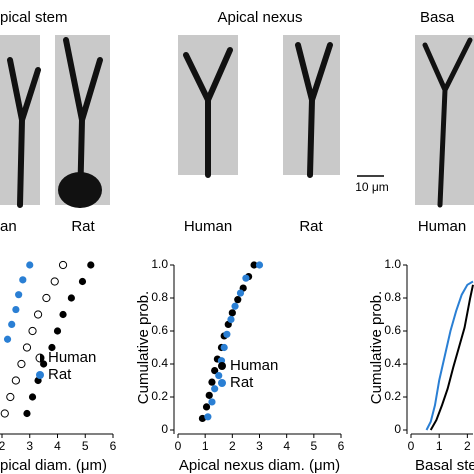  What do you see at coordinates (437, 17) in the screenshot?
I see `panel-title: Basa` at bounding box center [437, 17].